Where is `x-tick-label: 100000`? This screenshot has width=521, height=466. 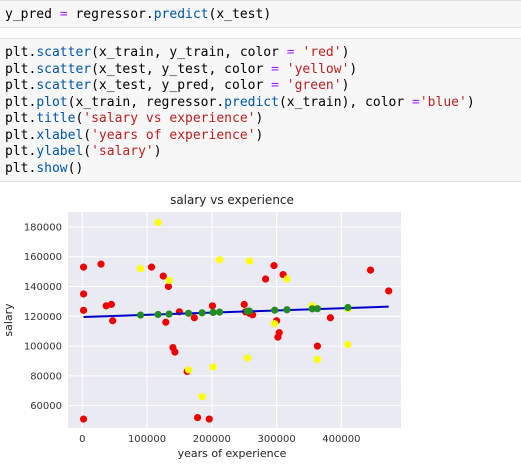
x-tick-label: 100000 is located at coordinates (147, 439).